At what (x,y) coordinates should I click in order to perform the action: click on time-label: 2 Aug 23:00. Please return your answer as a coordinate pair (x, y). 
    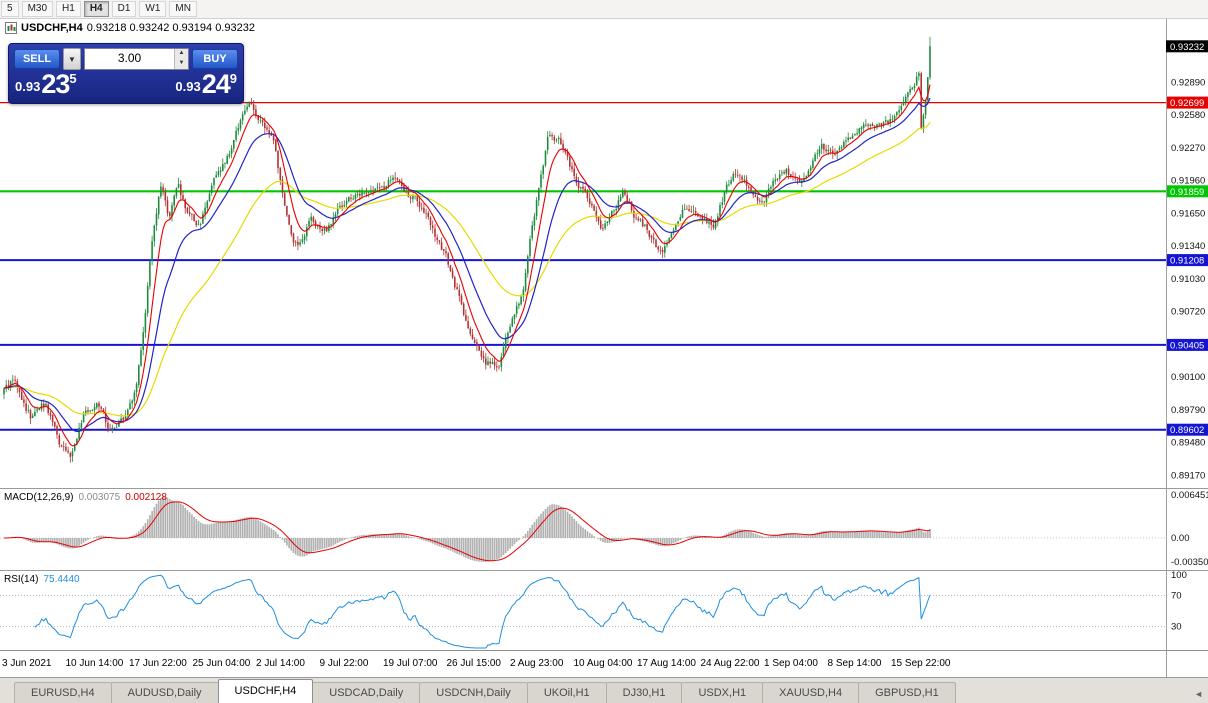
    Looking at the image, I should click on (537, 663).